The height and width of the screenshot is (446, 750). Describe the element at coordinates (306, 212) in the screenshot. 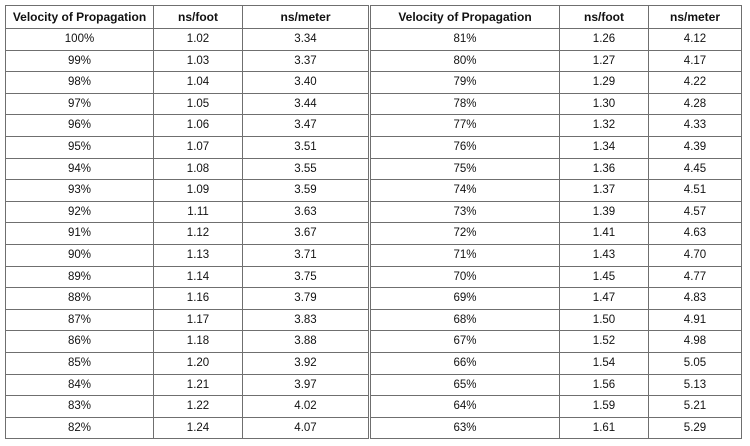

I see `ns-meter-left-cell: 3.63` at that location.